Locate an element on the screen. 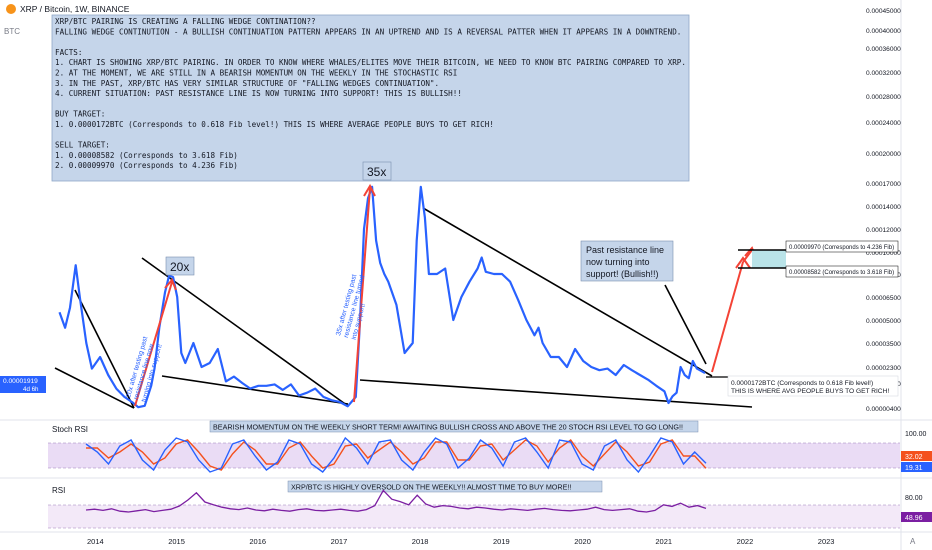 Image resolution: width=932 pixels, height=550 pixels. price-axis-tick-label: 0.00032000 is located at coordinates (883, 73).